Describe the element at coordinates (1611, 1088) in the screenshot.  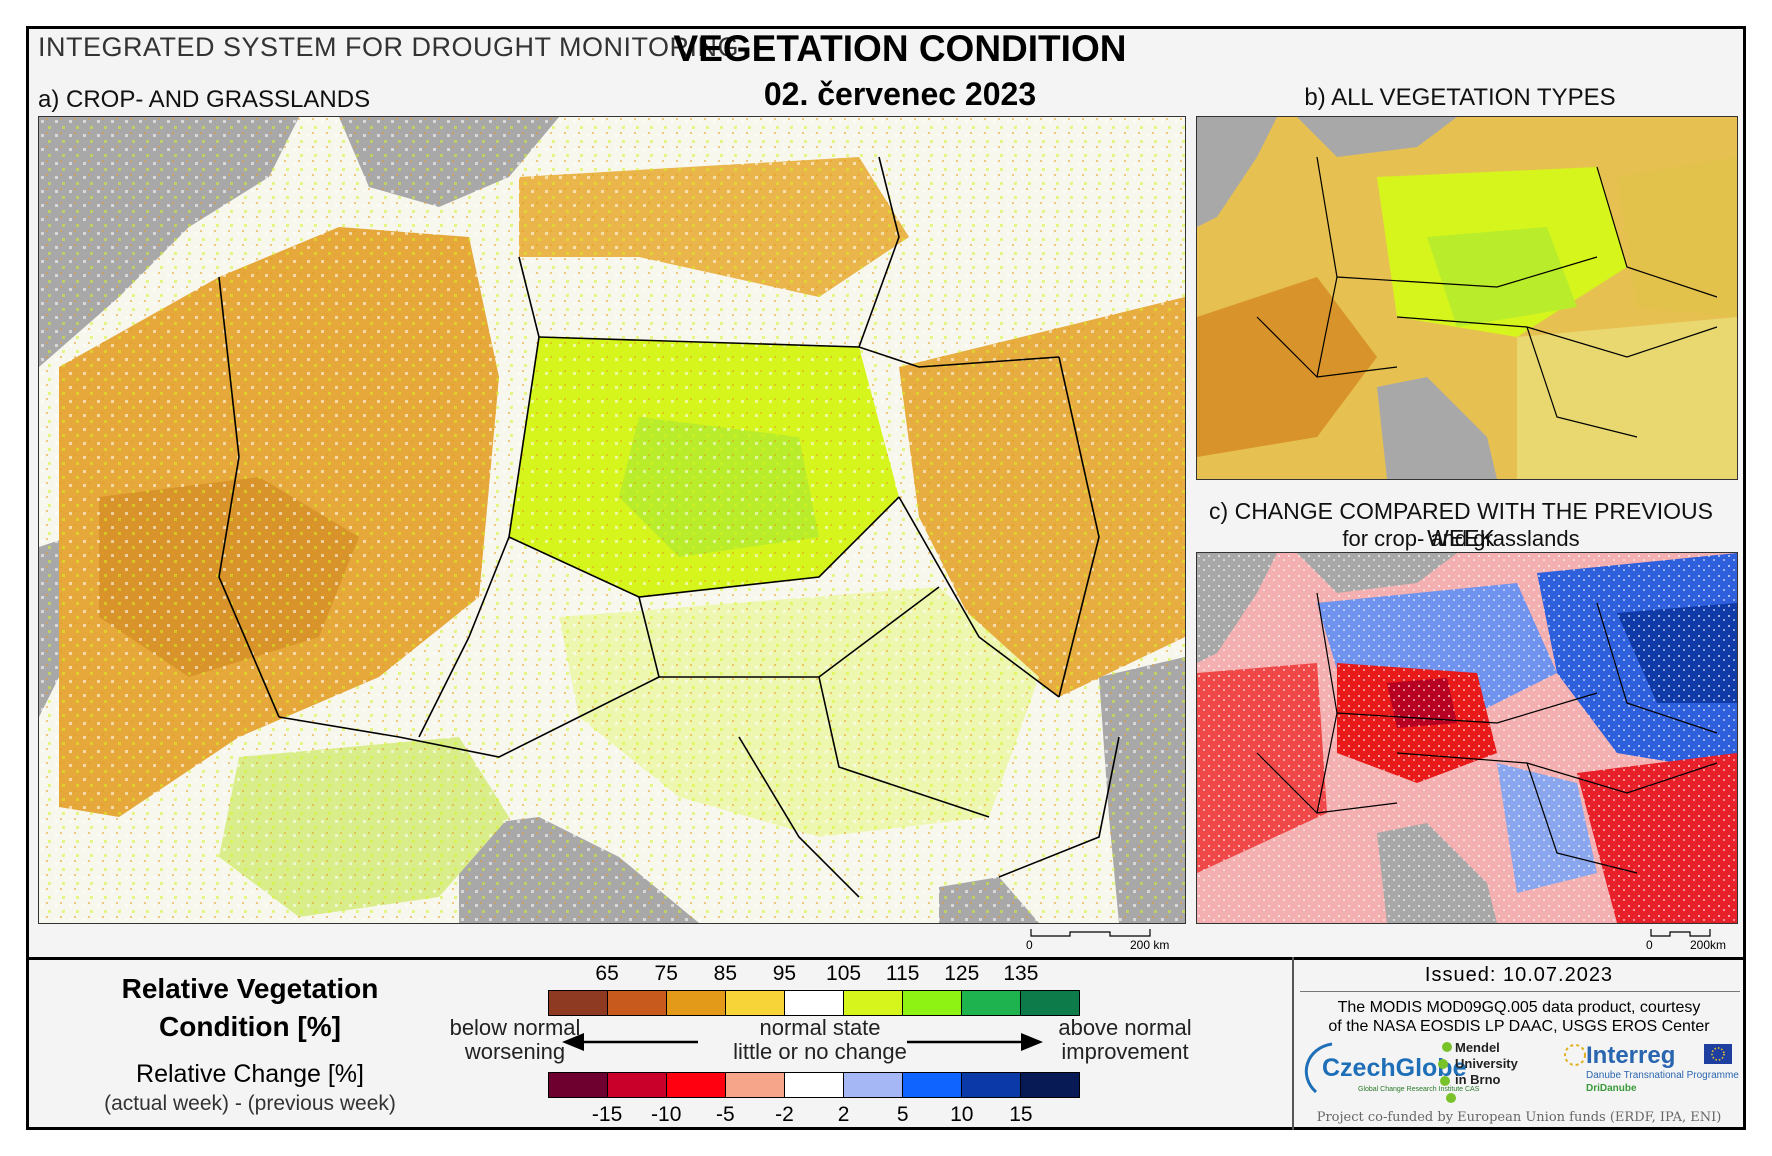
I see `dridanube-text: DriDanube` at that location.